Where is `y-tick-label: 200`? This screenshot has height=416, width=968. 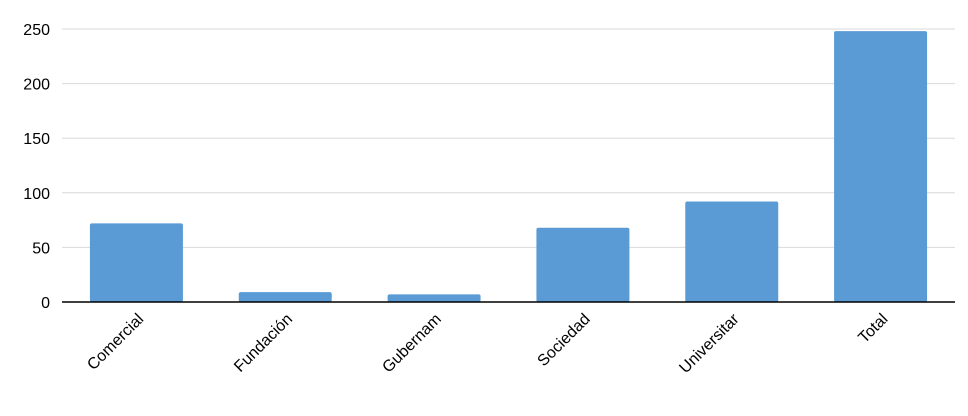 y-tick-label: 200 is located at coordinates (36, 85).